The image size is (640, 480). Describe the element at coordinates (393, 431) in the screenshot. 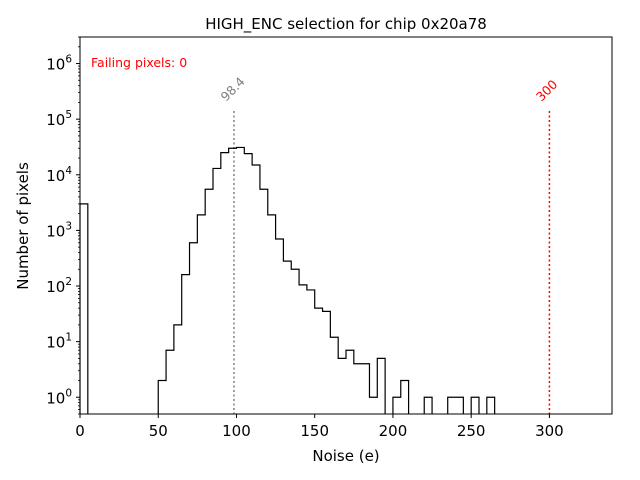

I see `x-tick-label-4: 200` at that location.